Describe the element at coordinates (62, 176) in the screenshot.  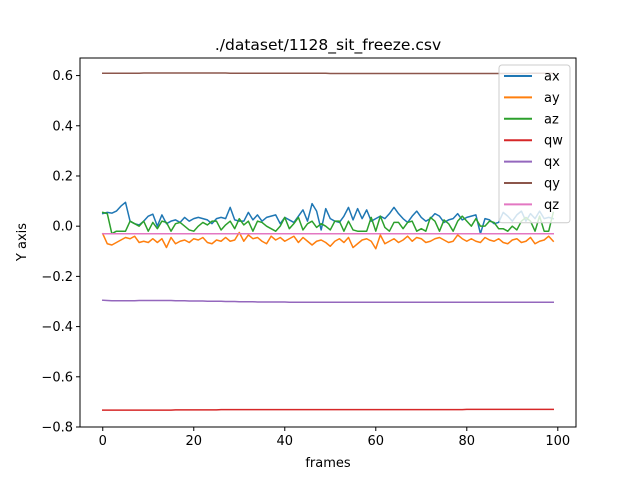
I see `y-tick-label: 0.2` at that location.